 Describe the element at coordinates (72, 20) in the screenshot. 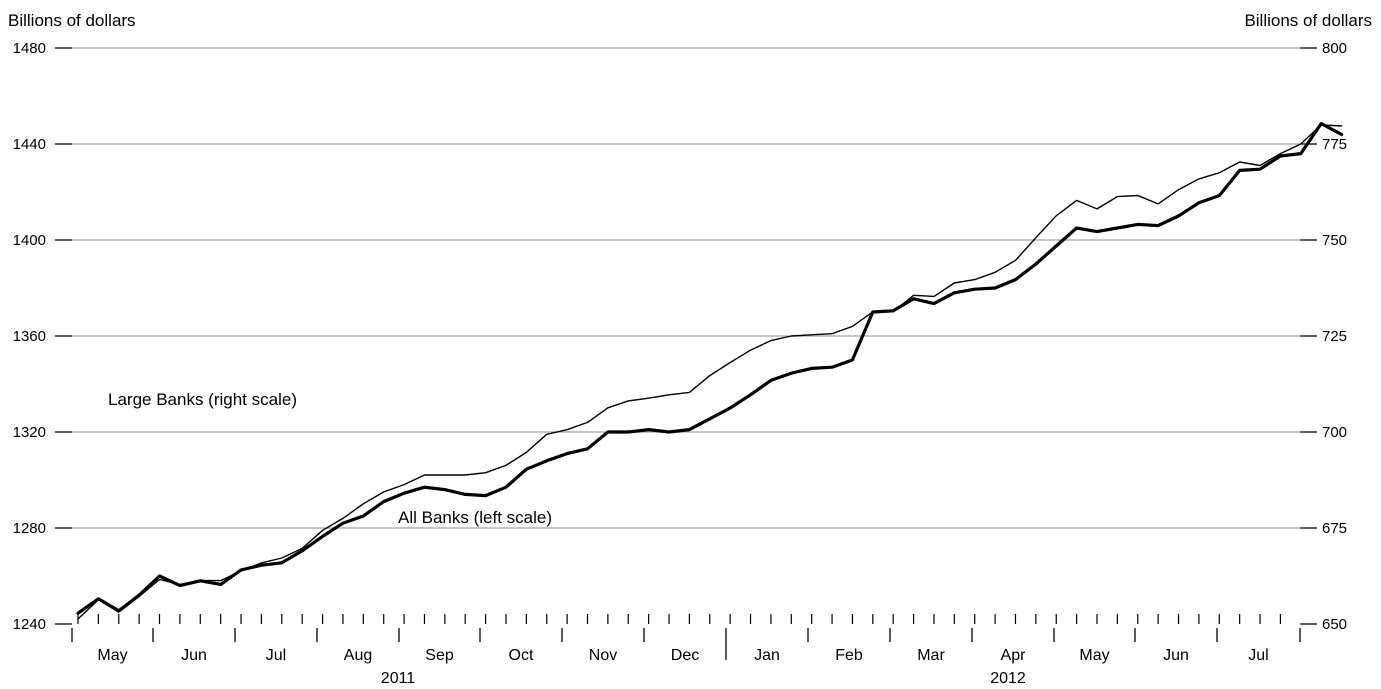

I see `left-axis-title: Billions of dollars` at that location.